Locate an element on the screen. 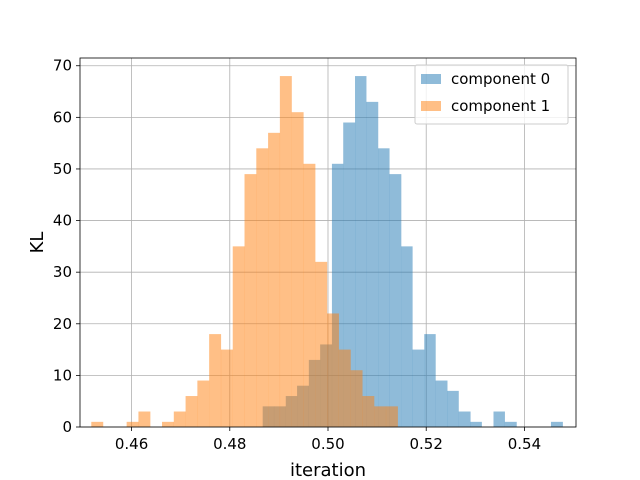  x-axis-ticks: 0.46 0.48 0.50 0.52 0.54 is located at coordinates (328, 440).